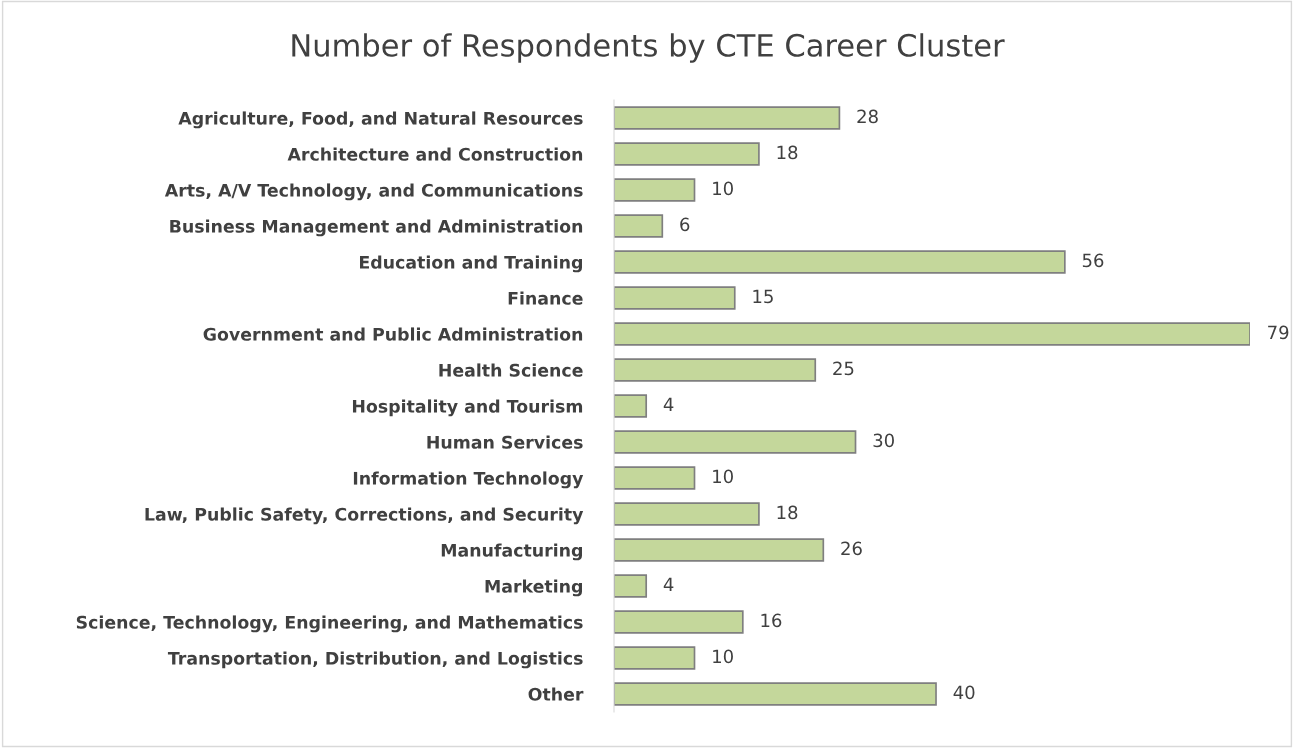 The height and width of the screenshot is (748, 1294). I want to click on y-tick-label: Manufacturing, so click(511, 552).